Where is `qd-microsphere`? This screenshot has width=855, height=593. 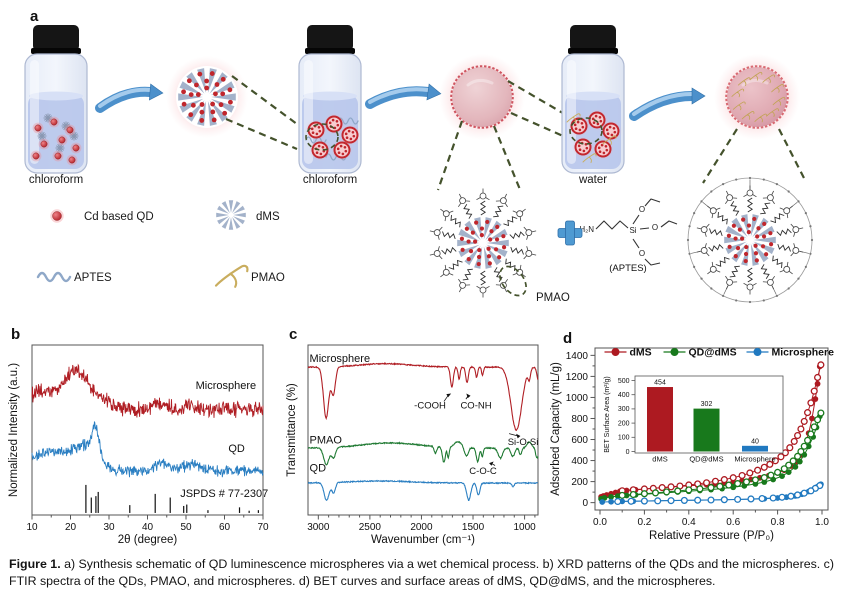
qd-microsphere is located at coordinates (482, 97).